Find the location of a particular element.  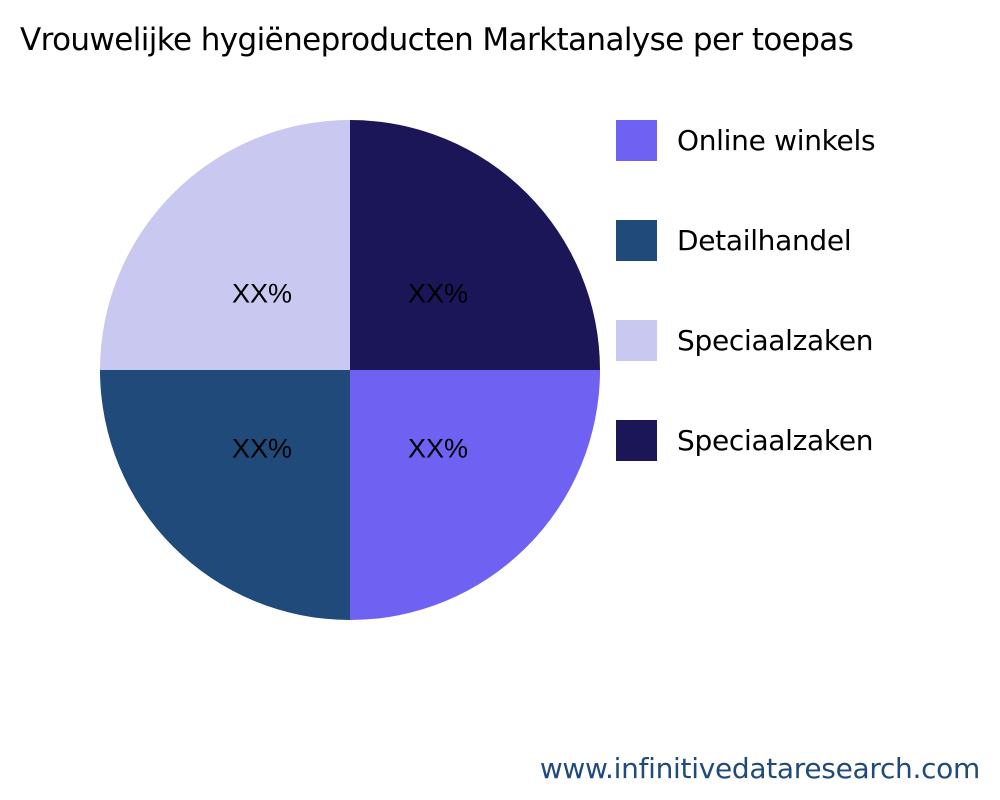

legend-label: Detailhandel is located at coordinates (764, 240).